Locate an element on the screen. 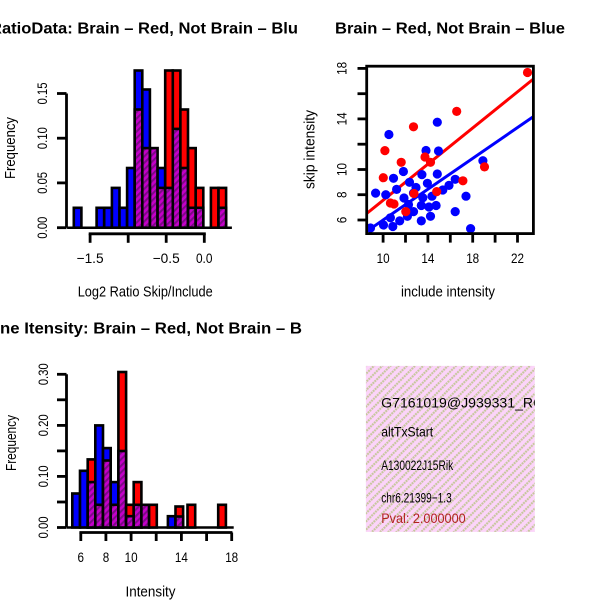 This screenshot has height=600, width=600. svg-text: Brain – Red, Not Brain – Blue is located at coordinates (450, 29).